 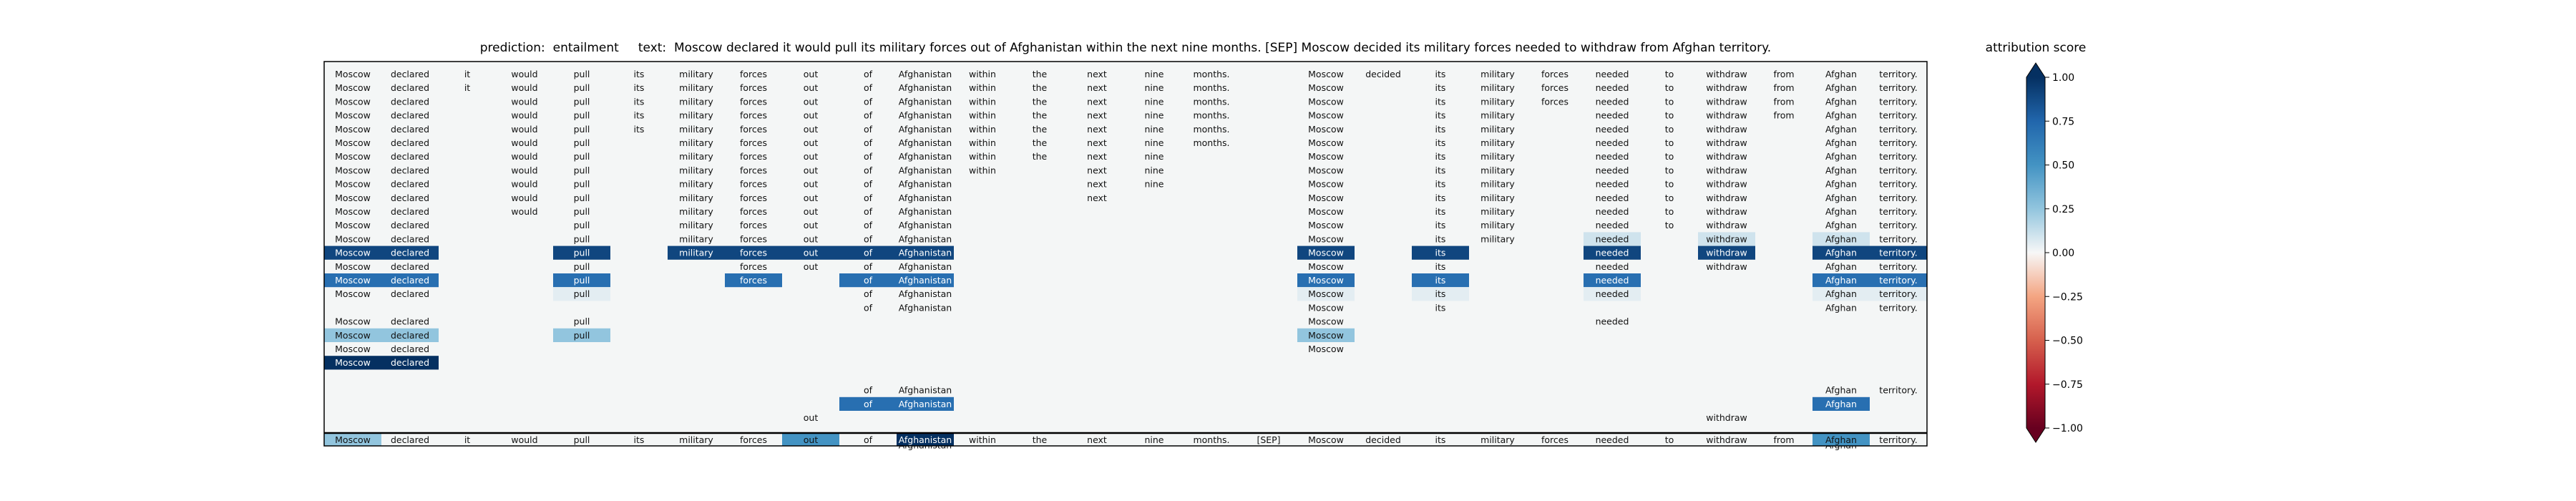 I want to click on colorbar-tick-label: 0.00, so click(x=2063, y=253).